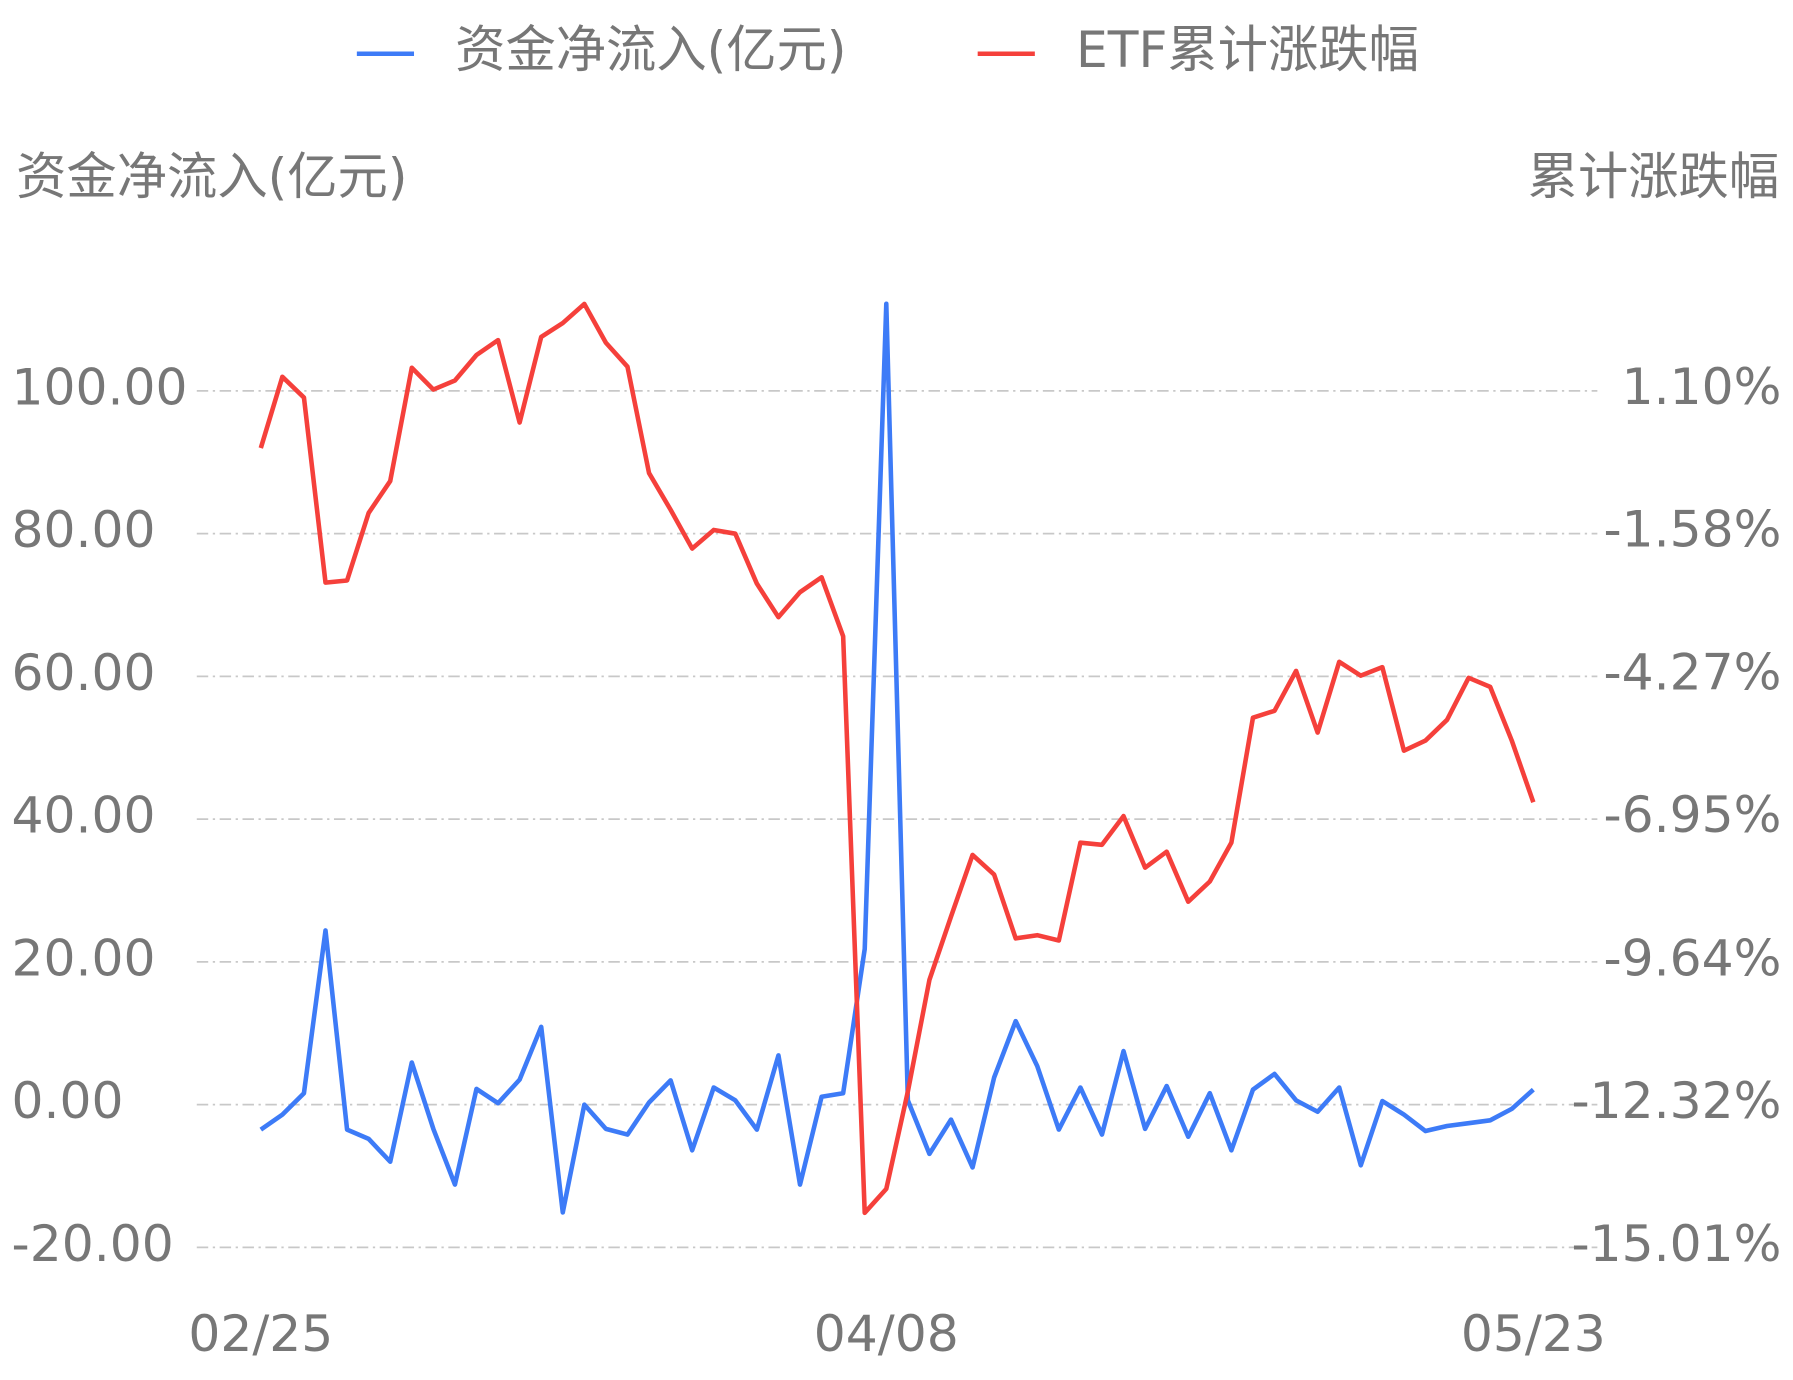 The image size is (1793, 1380). I want to click on y2-tick-label: -12.32%, so click(1677, 1100).